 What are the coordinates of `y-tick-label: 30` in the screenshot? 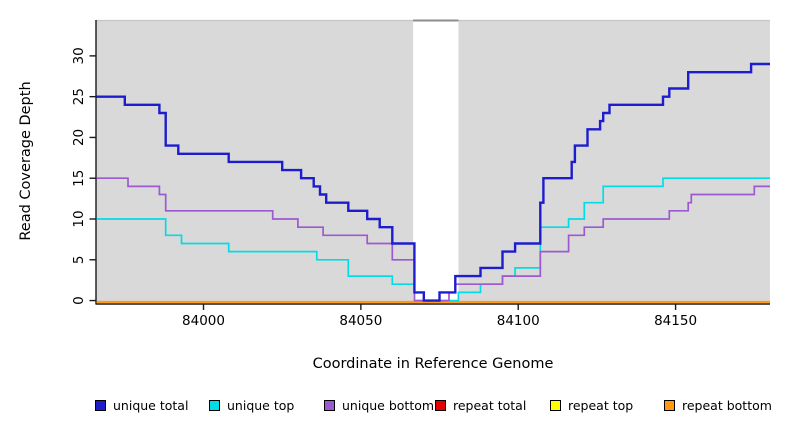 It's located at (79, 55).